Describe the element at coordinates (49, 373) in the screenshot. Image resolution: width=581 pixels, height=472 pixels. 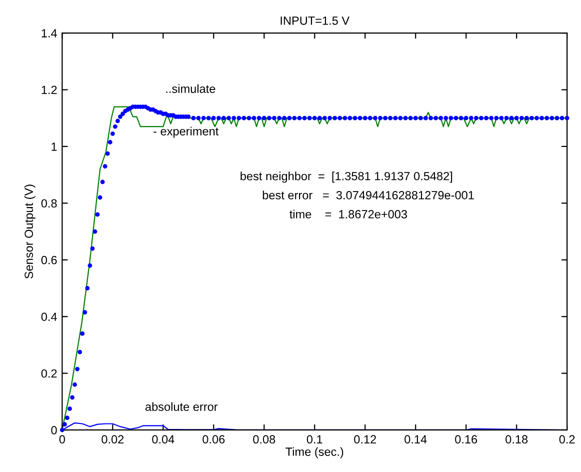
I see `y-tick-label: 0.2` at that location.